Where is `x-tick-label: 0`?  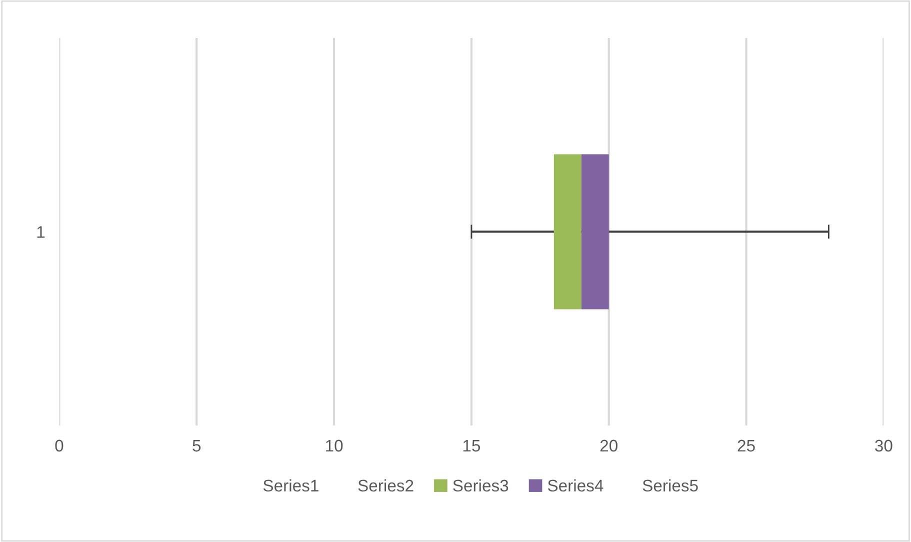
x-tick-label: 0 is located at coordinates (59, 446).